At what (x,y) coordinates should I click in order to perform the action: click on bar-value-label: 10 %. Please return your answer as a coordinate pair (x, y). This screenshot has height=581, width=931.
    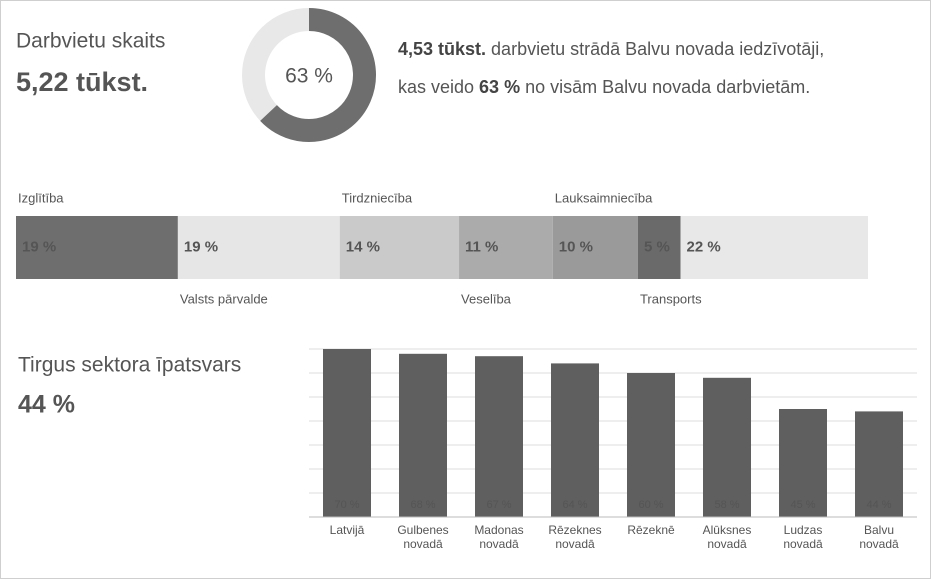
    Looking at the image, I should click on (576, 246).